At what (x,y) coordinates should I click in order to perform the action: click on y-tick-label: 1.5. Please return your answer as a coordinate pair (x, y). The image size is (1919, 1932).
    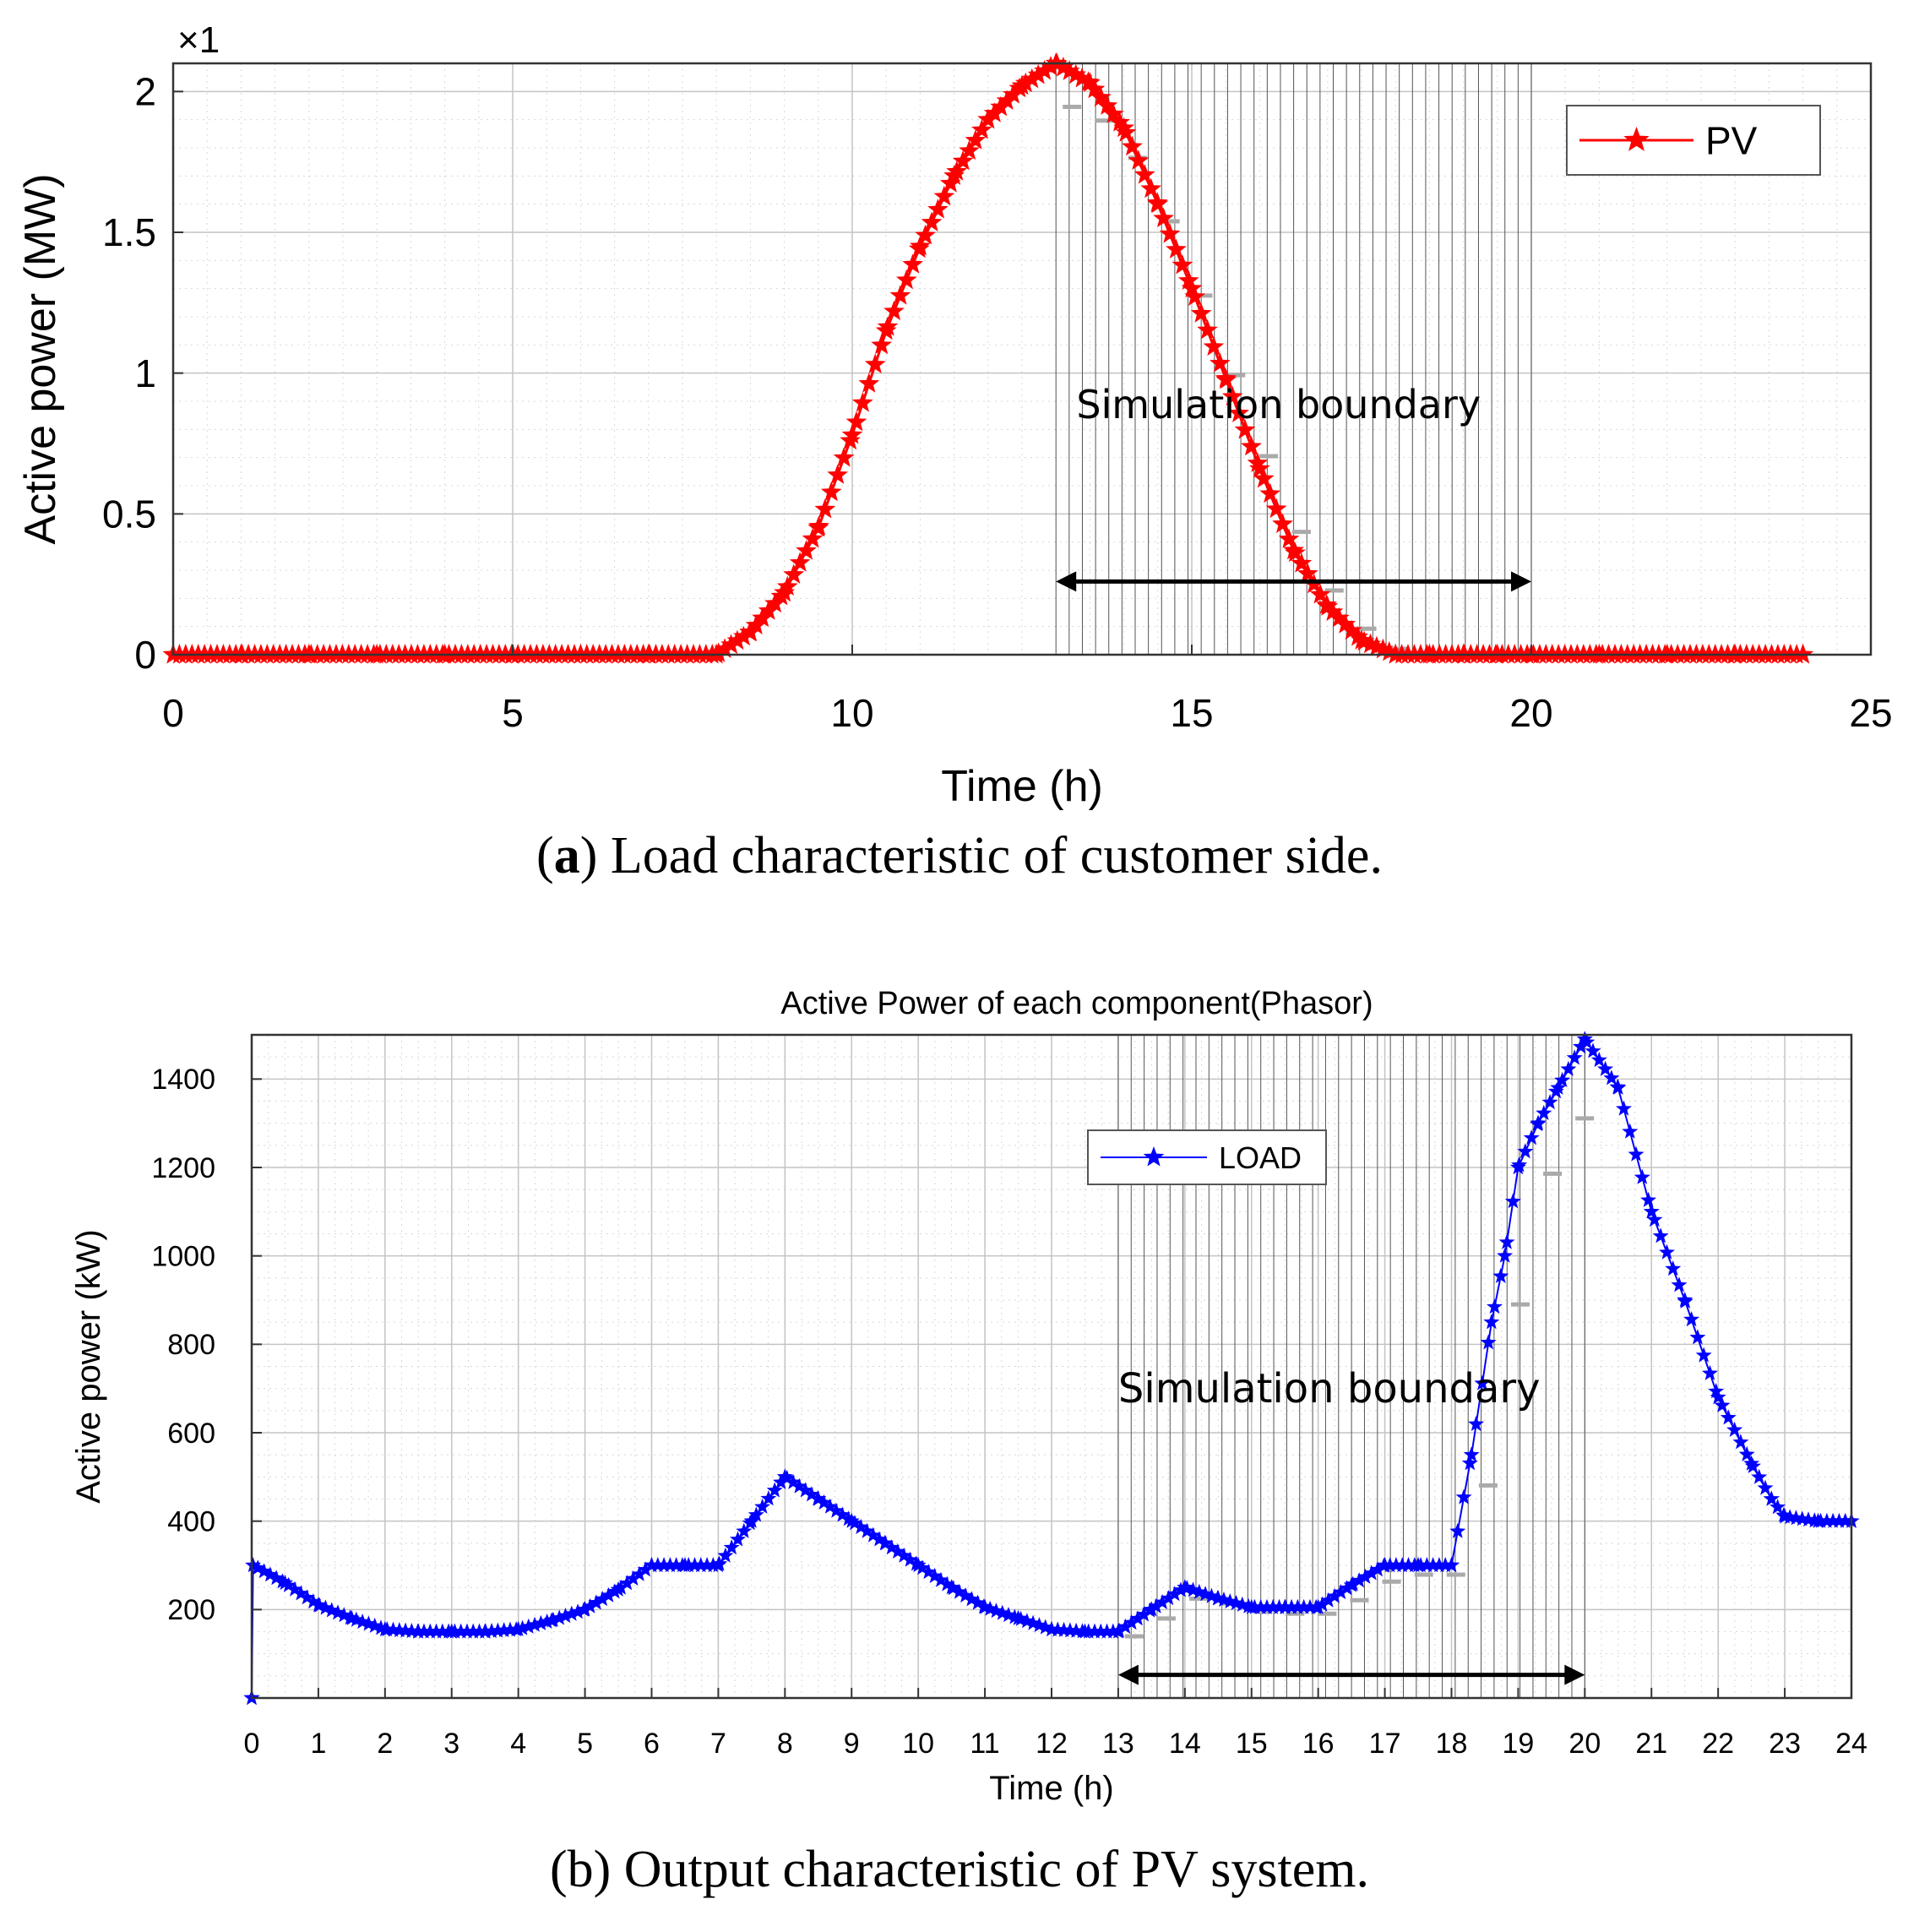
    Looking at the image, I should click on (129, 232).